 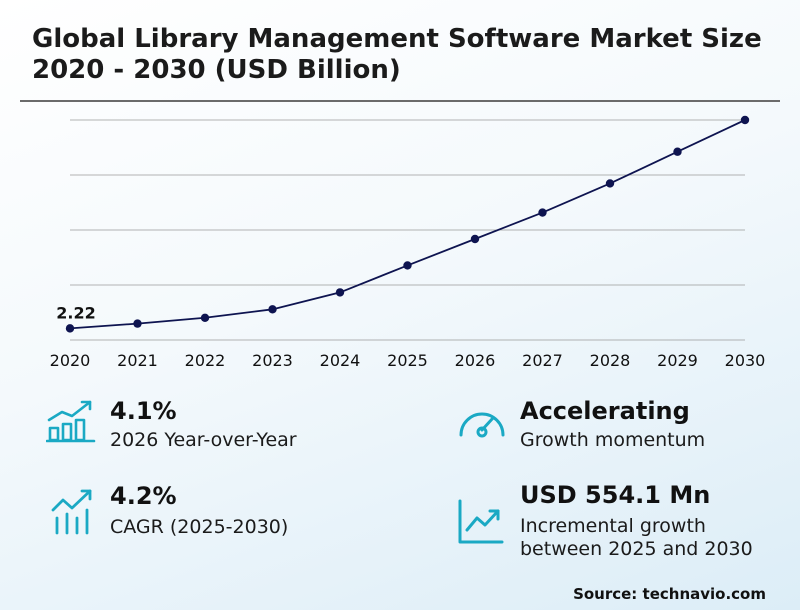 I want to click on x-tick-label: 2030, so click(x=745, y=360).